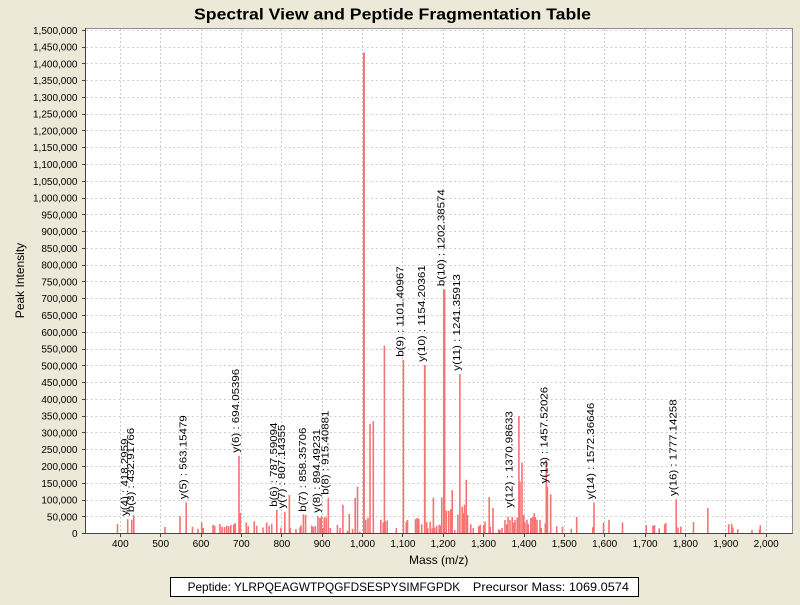  I want to click on svg-text: y(8) : 894.49231, so click(317, 470).